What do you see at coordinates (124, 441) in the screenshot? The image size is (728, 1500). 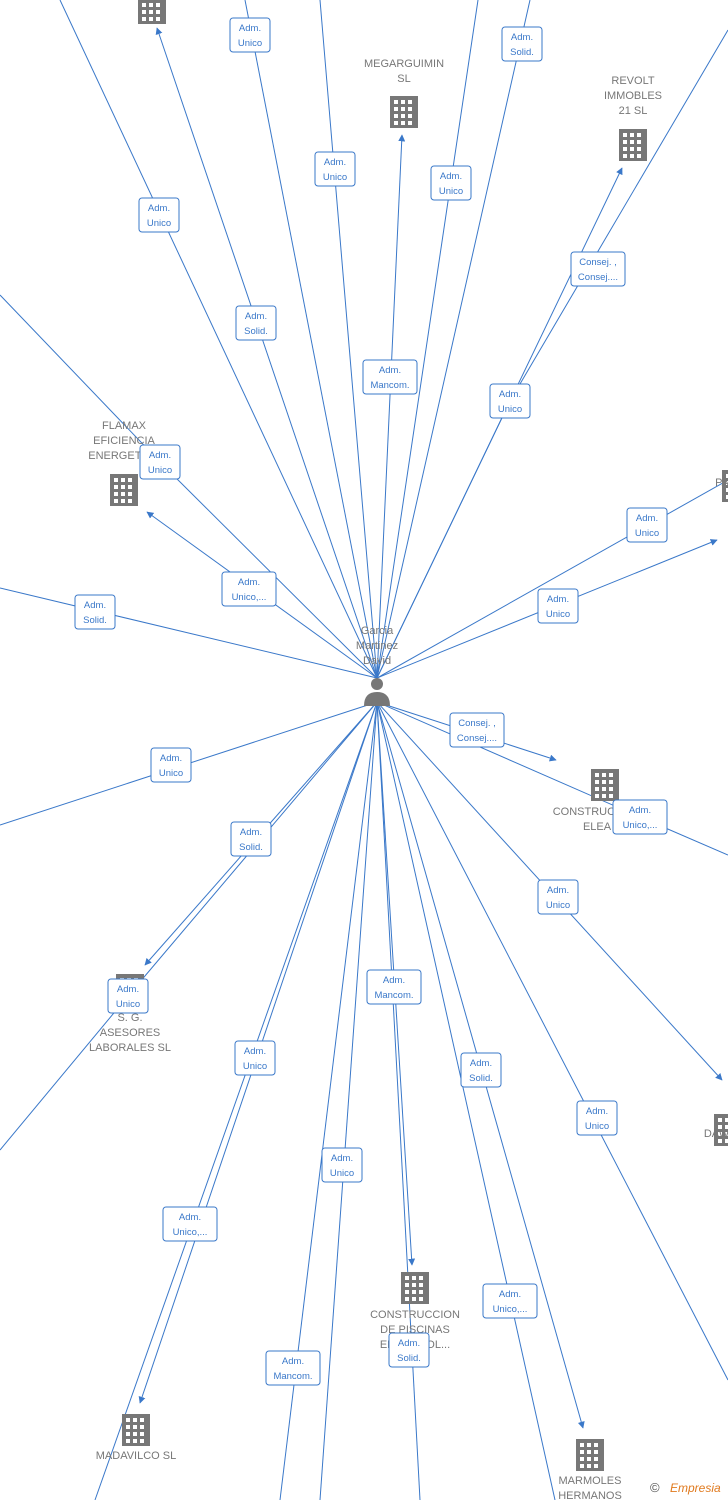 I see `company-name: EFICIENCIA` at bounding box center [124, 441].